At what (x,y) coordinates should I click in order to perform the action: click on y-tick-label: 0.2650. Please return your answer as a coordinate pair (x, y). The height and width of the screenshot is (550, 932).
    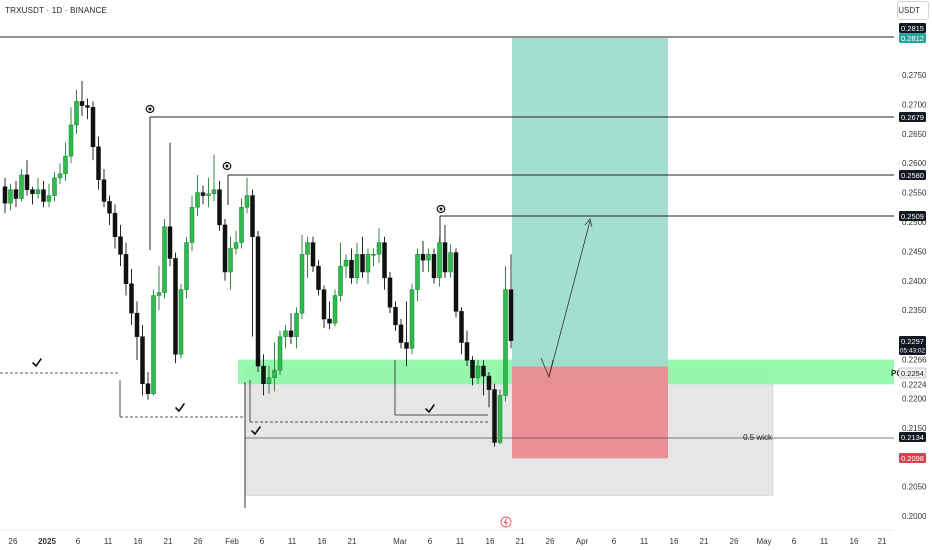
    Looking at the image, I should click on (914, 134).